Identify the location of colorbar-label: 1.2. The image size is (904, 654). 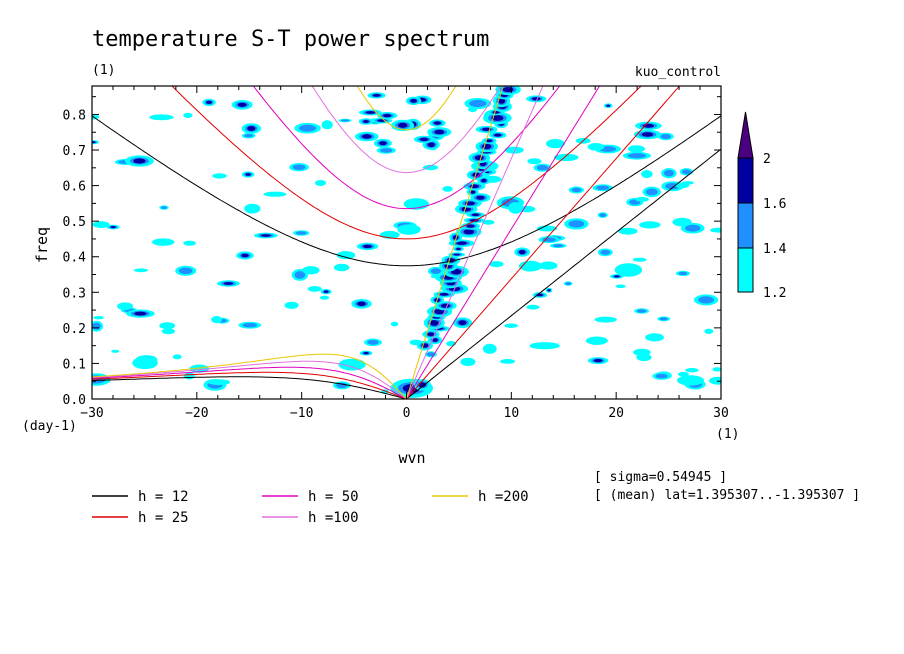
(774, 293).